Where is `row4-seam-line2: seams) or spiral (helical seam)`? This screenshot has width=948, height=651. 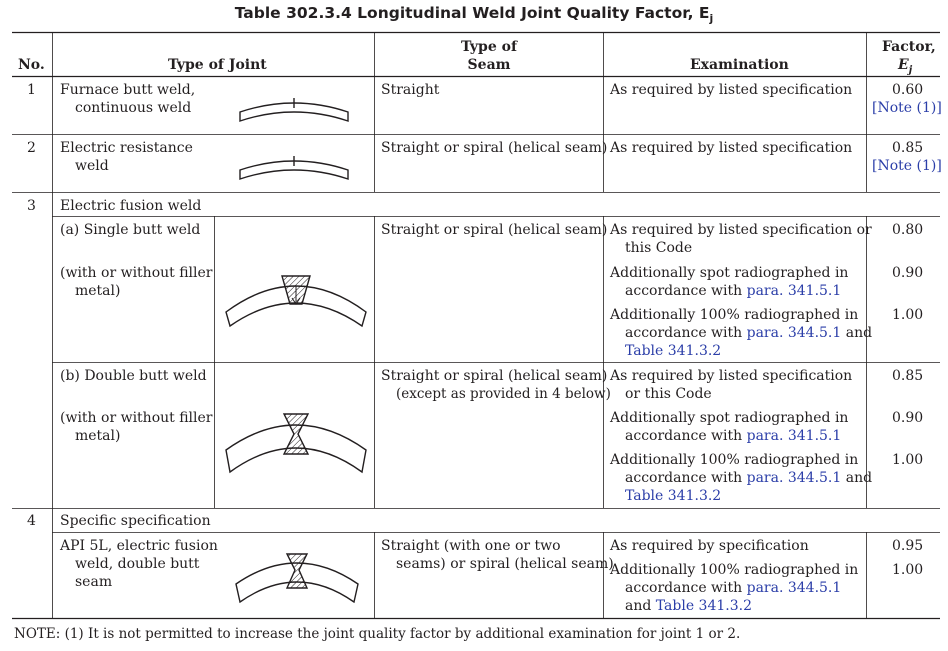 row4-seam-line2: seams) or spiral (helical seam) is located at coordinates (505, 564).